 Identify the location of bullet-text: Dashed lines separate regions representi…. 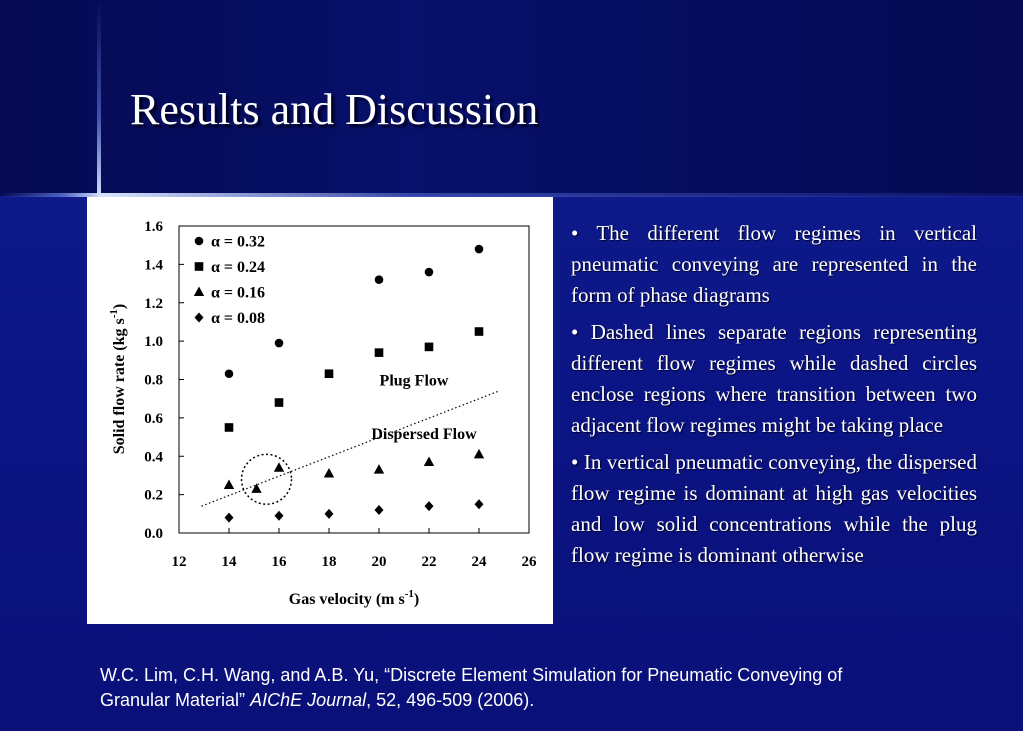
(774, 378).